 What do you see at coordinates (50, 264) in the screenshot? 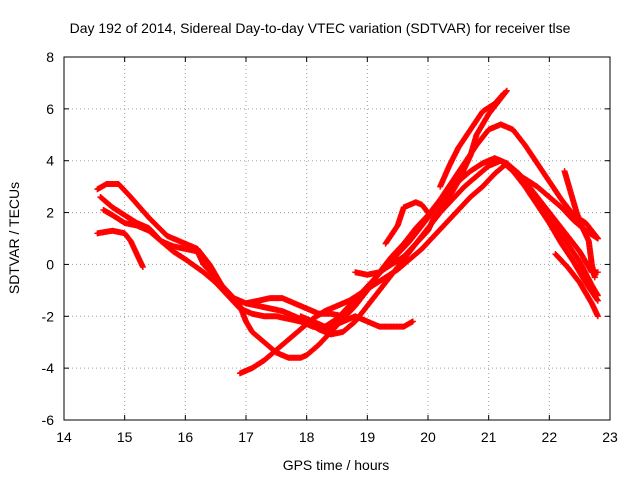
I see `y-tick-label: 0` at bounding box center [50, 264].